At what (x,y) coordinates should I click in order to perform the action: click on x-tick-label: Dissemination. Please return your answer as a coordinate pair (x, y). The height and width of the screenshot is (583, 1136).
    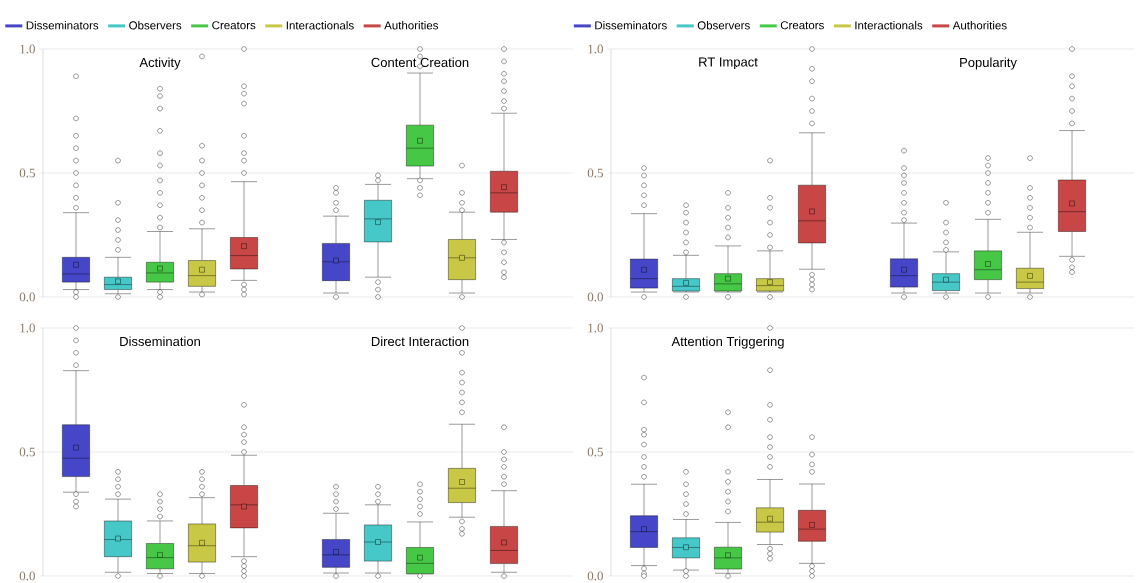
    Looking at the image, I should click on (160, 341).